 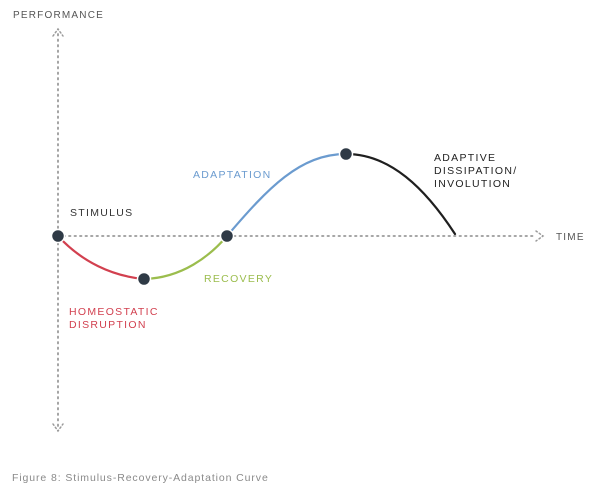 What do you see at coordinates (570, 237) in the screenshot?
I see `x-axis-label: TIME` at bounding box center [570, 237].